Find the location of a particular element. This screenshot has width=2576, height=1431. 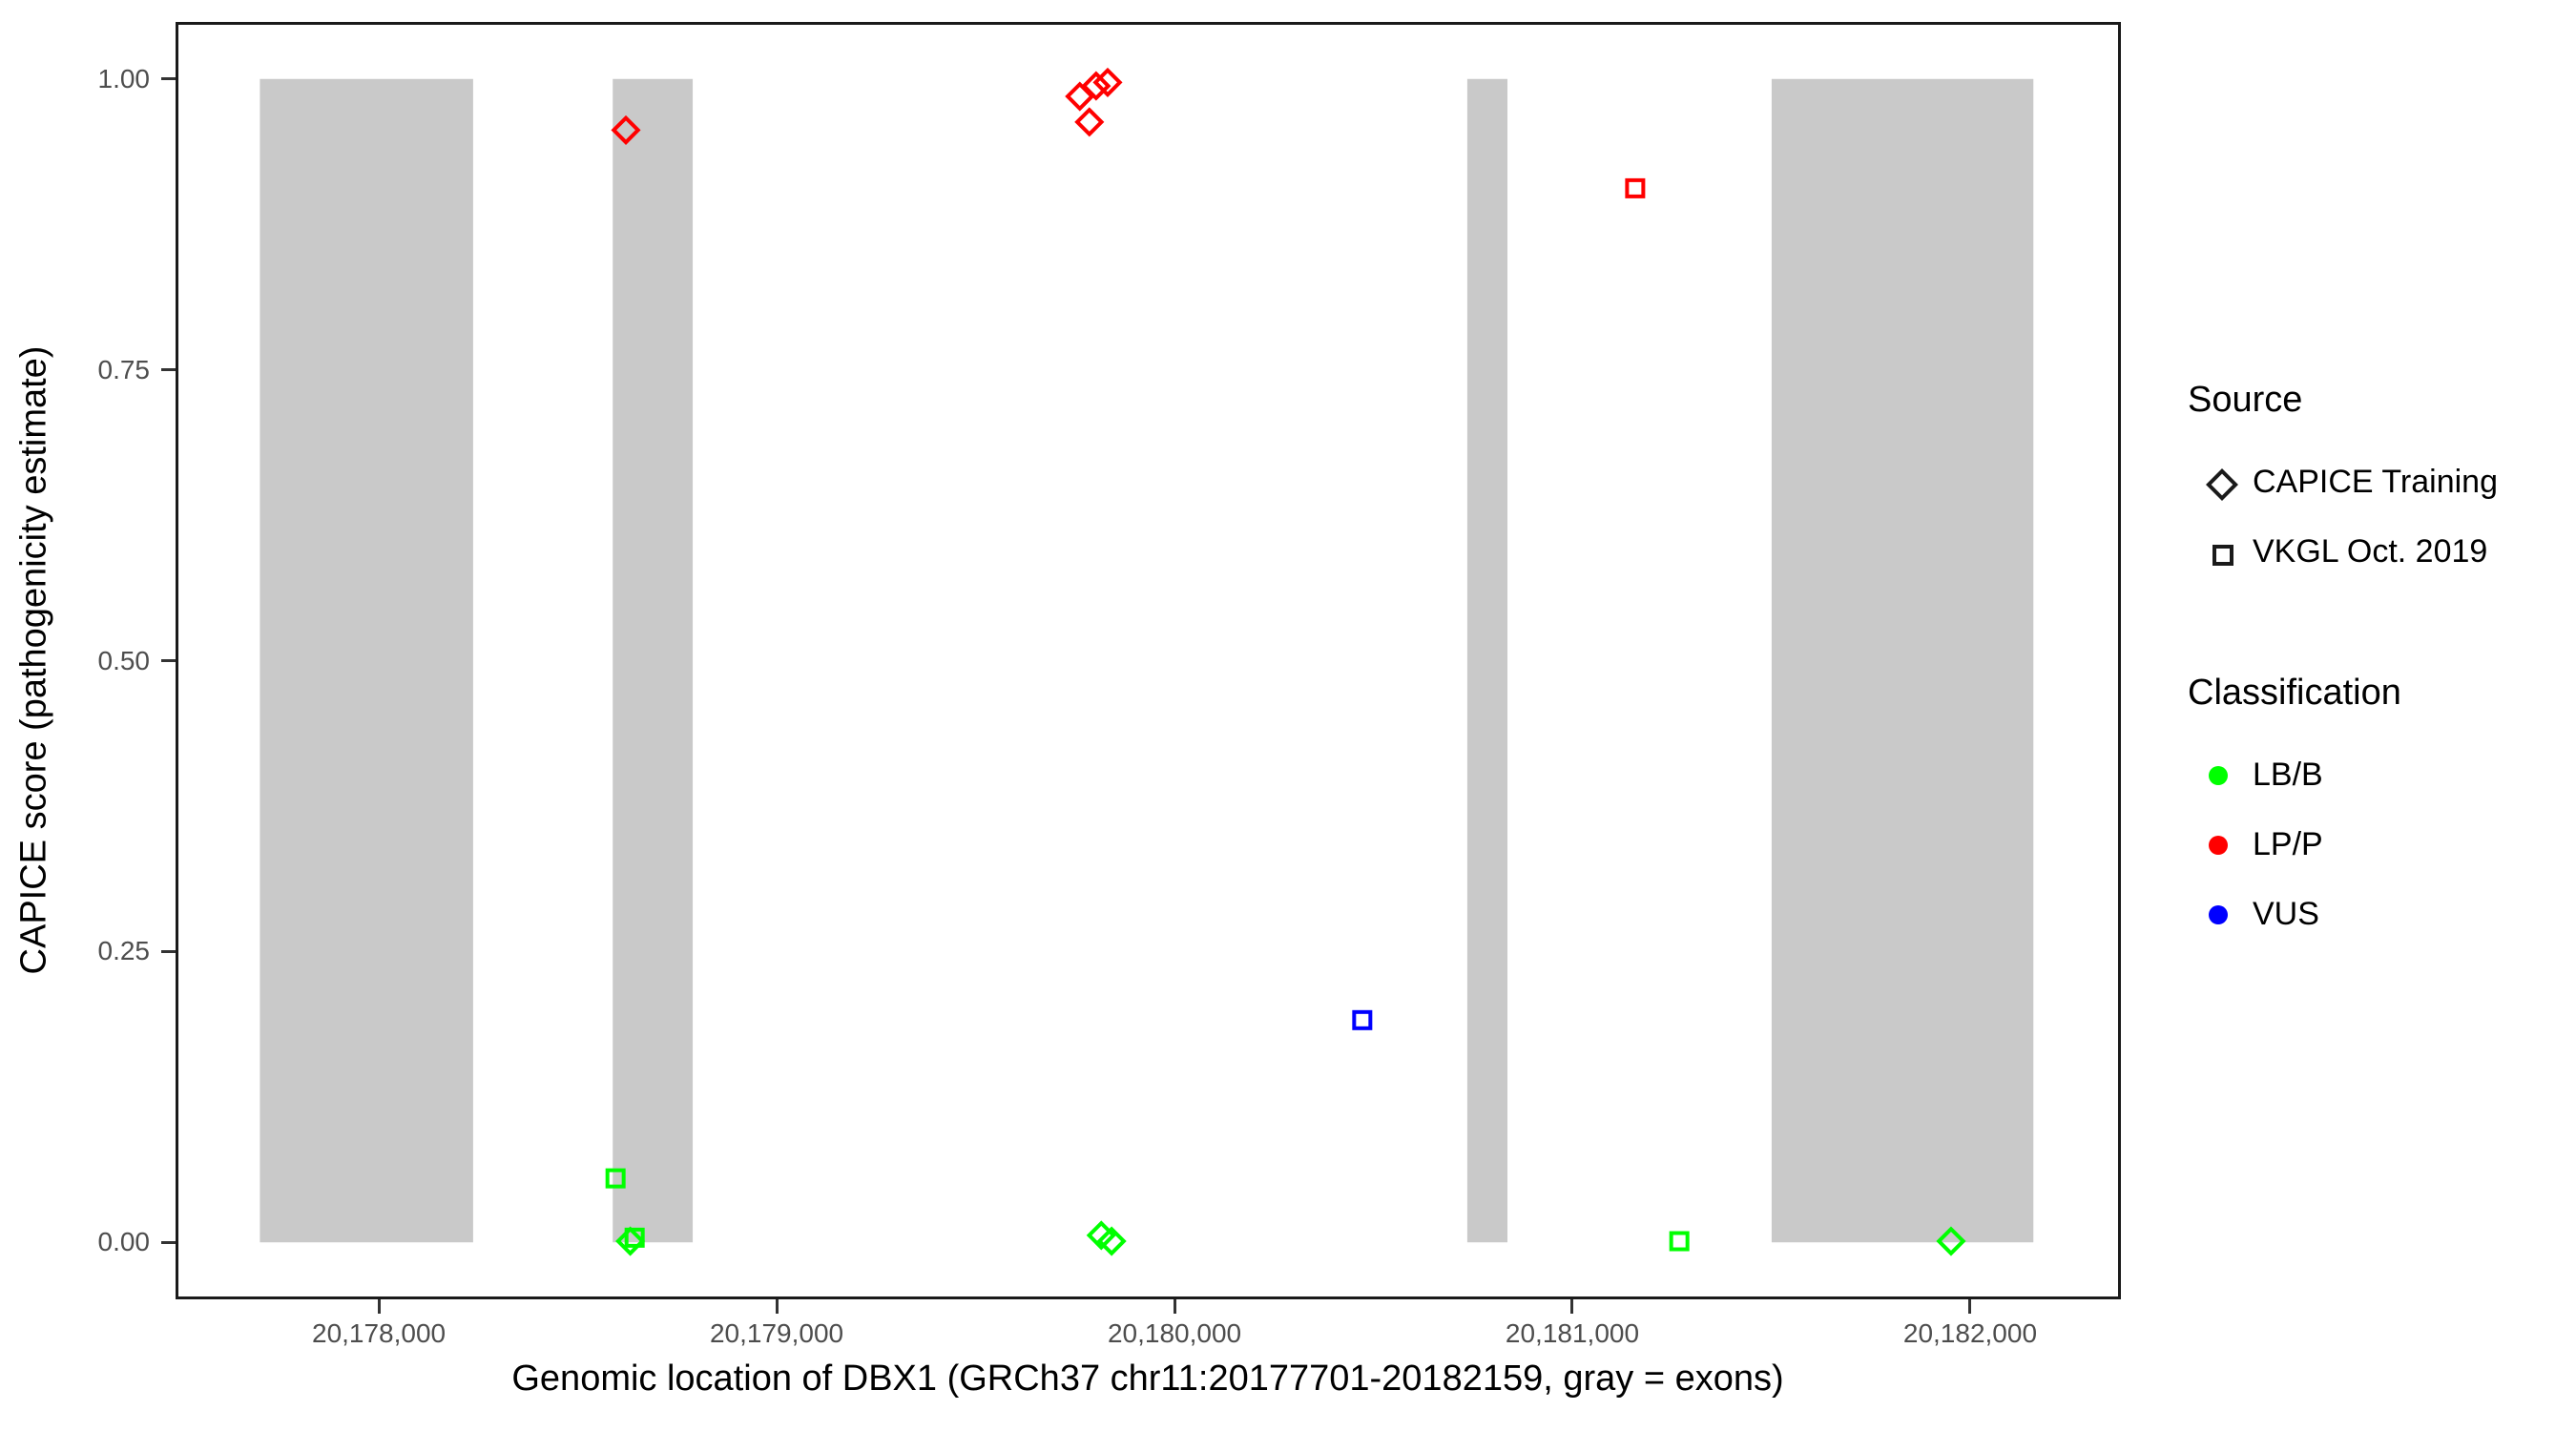

legend-item-label: VUS is located at coordinates (2286, 914).